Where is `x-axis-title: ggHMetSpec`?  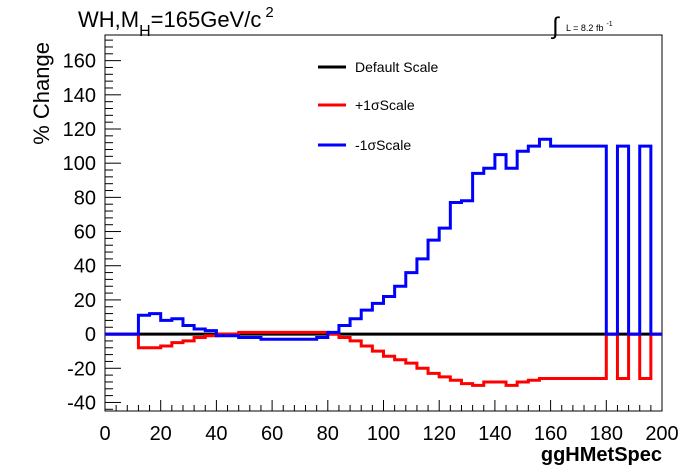
x-axis-title: ggHMetSpec is located at coordinates (601, 455).